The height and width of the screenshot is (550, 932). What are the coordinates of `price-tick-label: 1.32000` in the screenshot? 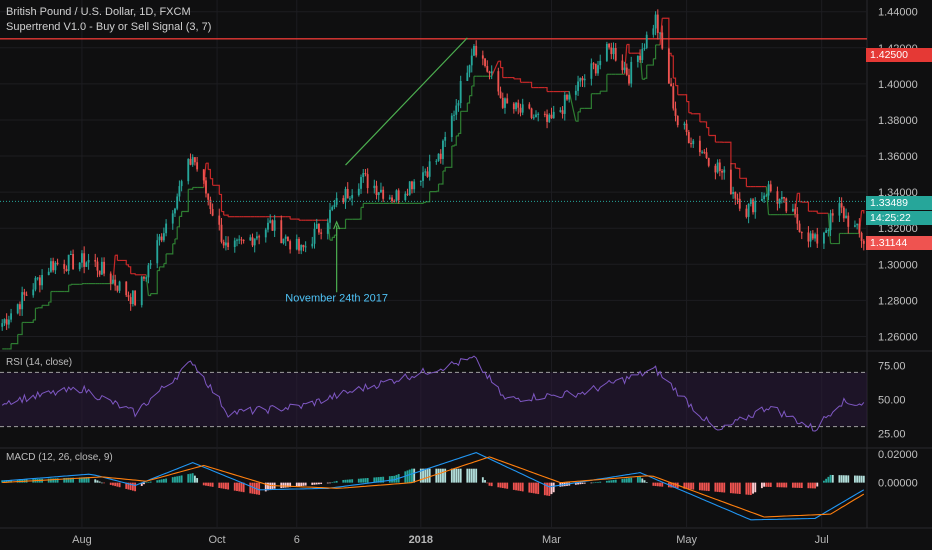 It's located at (898, 229).